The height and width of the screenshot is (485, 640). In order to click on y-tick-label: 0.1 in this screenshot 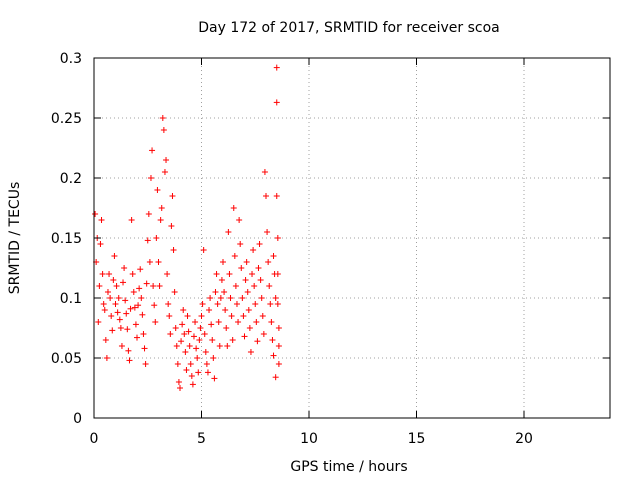, I will do `click(71, 299)`.